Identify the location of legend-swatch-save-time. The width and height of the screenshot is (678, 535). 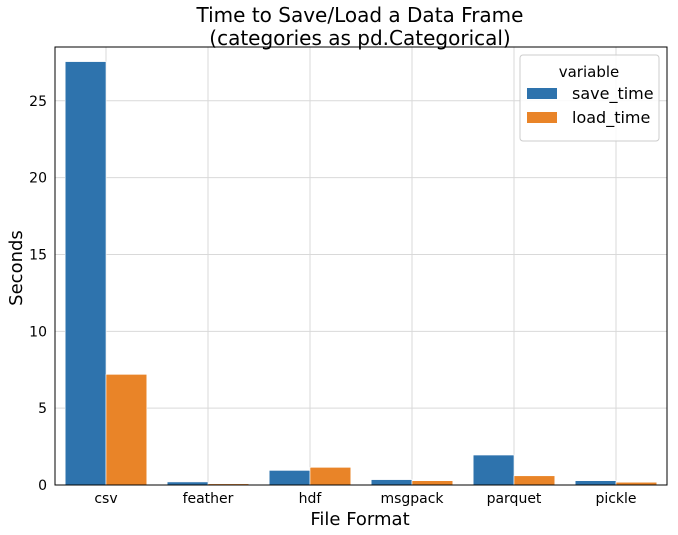
(542, 93).